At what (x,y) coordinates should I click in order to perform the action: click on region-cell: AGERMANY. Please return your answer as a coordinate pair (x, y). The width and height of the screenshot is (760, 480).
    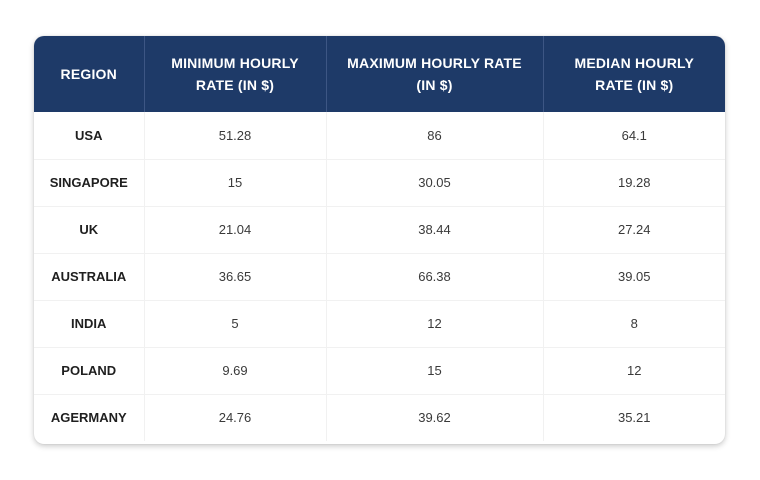
    Looking at the image, I should click on (89, 417).